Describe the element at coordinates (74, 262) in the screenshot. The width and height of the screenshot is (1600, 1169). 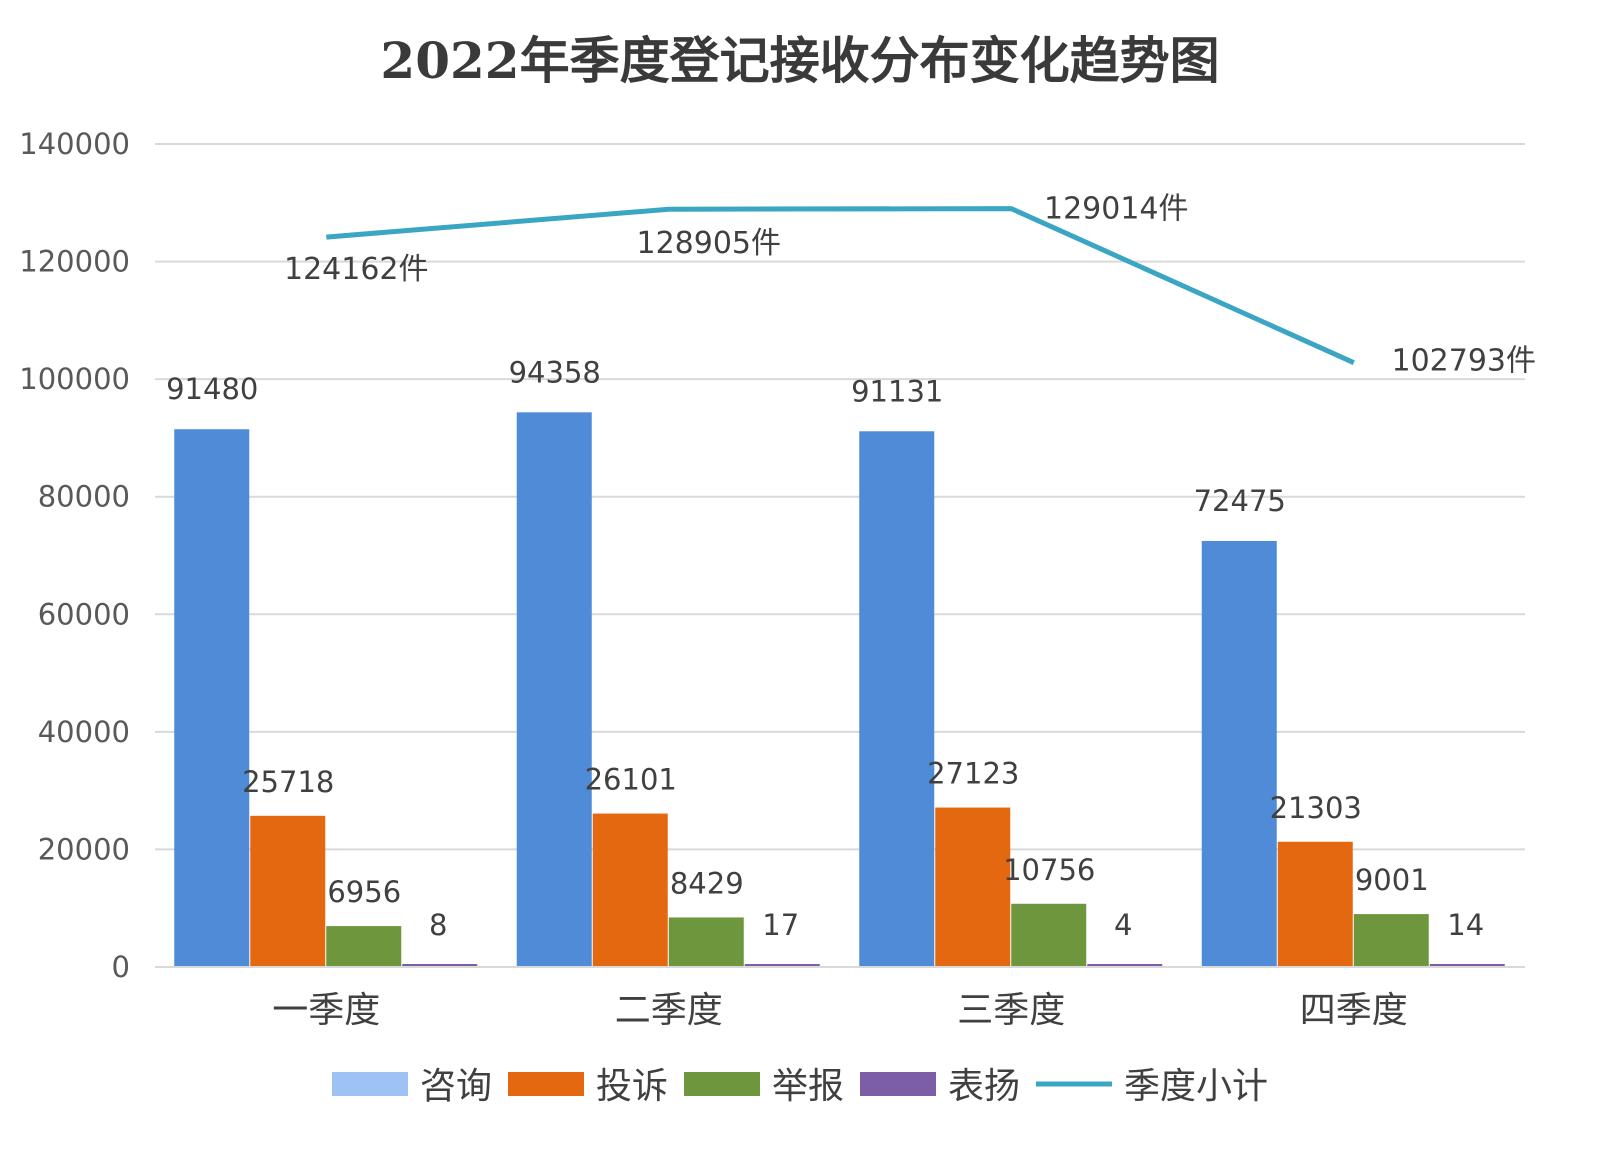
I see `y-tick-label: 120000` at that location.